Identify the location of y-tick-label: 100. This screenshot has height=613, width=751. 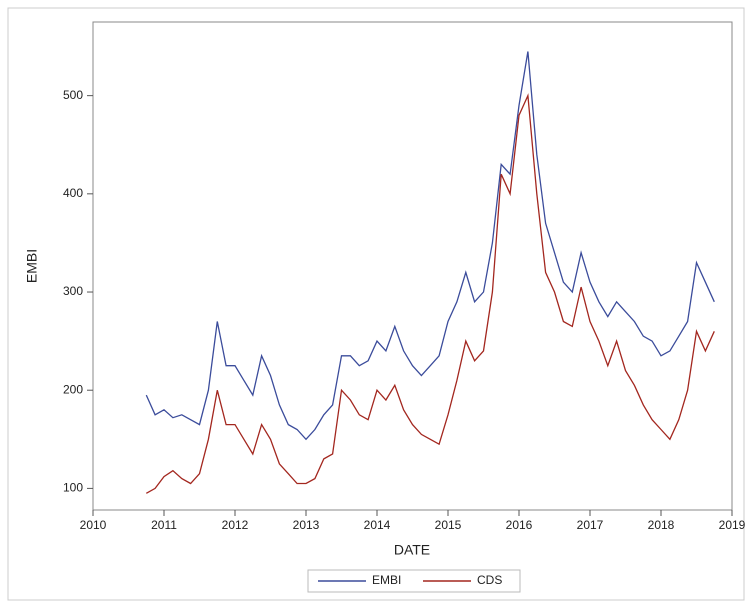
(73, 488).